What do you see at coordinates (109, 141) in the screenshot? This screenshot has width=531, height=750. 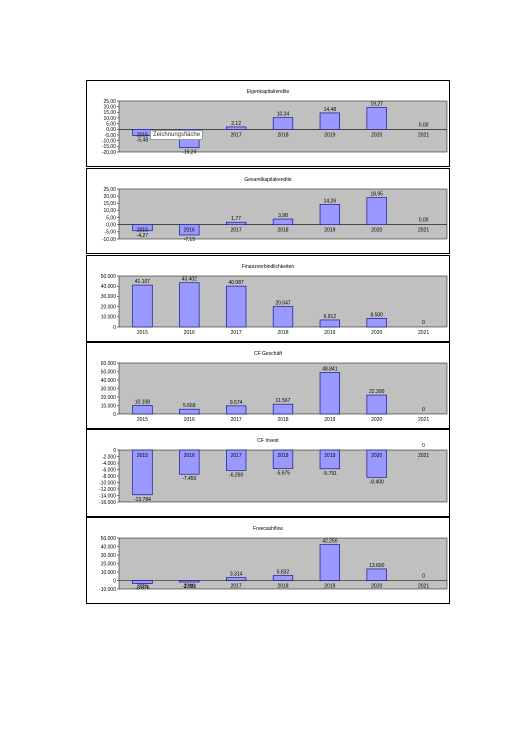 I see `y-tick-label: -10,00` at bounding box center [109, 141].